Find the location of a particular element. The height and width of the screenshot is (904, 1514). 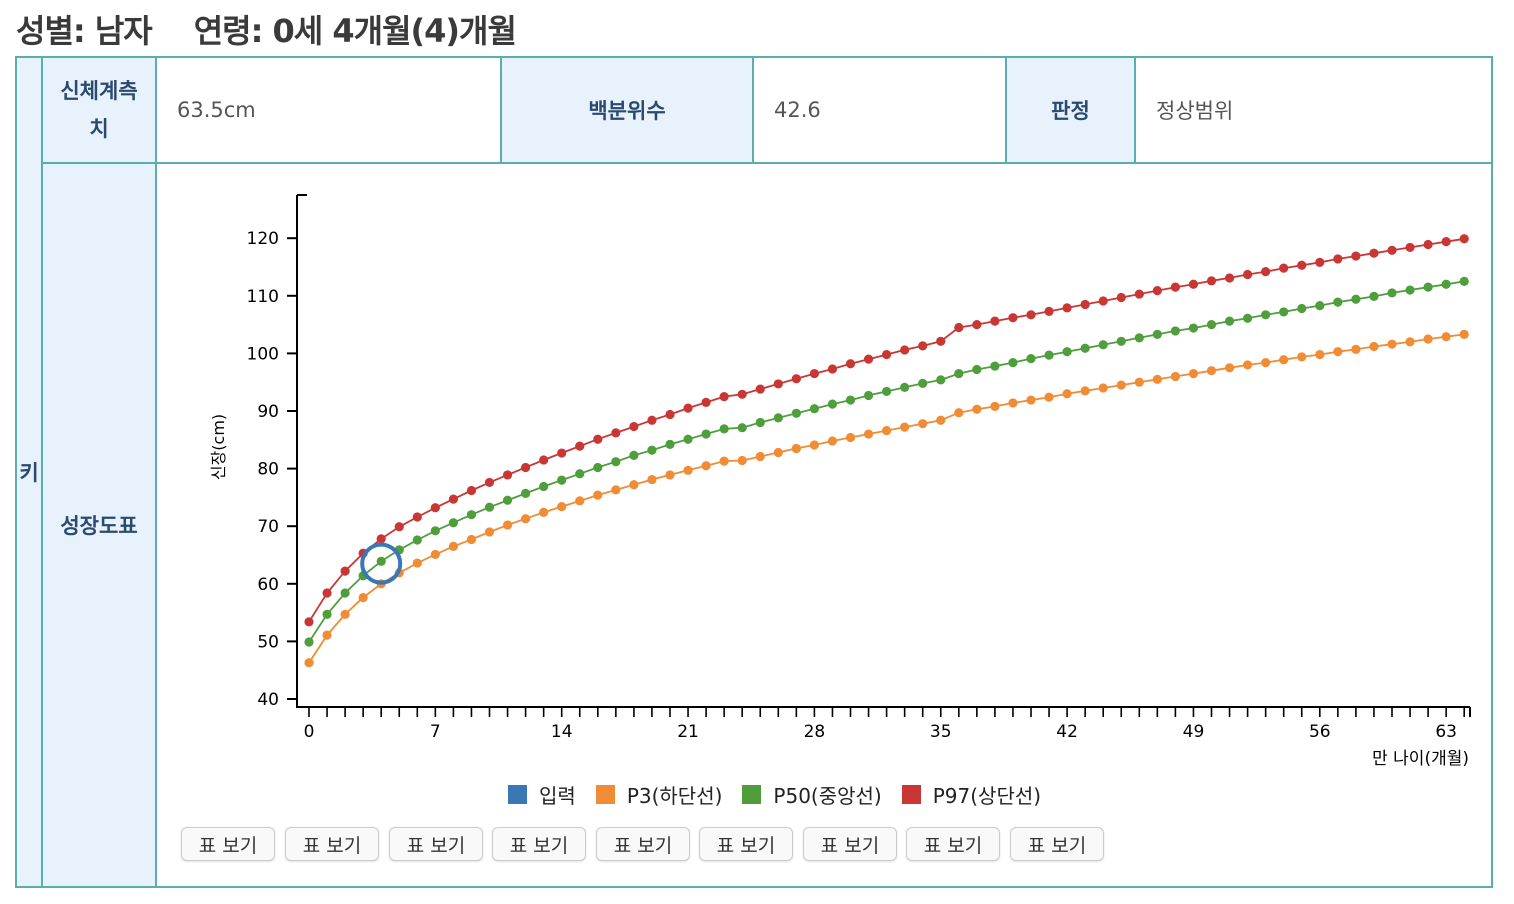

sex-label: 성별: 남자 is located at coordinates (84, 31).